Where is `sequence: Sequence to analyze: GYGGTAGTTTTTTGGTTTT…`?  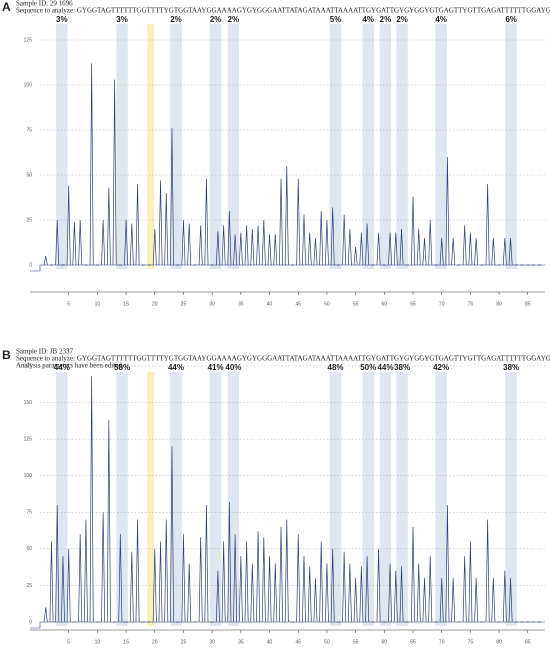
sequence: Sequence to analyze: GYGGTAGTTTTTTGGTTTT… is located at coordinates (283, 11).